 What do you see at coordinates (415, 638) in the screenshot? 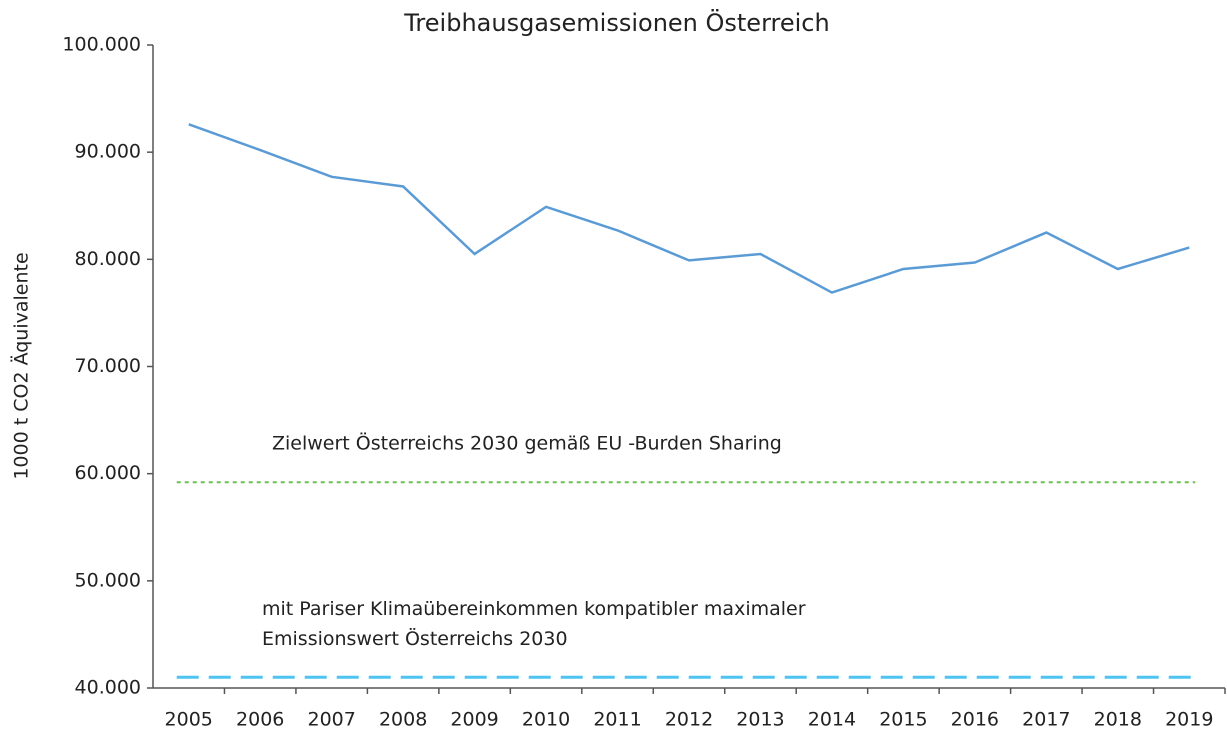
I see `reference-label: Emissionswert Österreichs 2030` at bounding box center [415, 638].